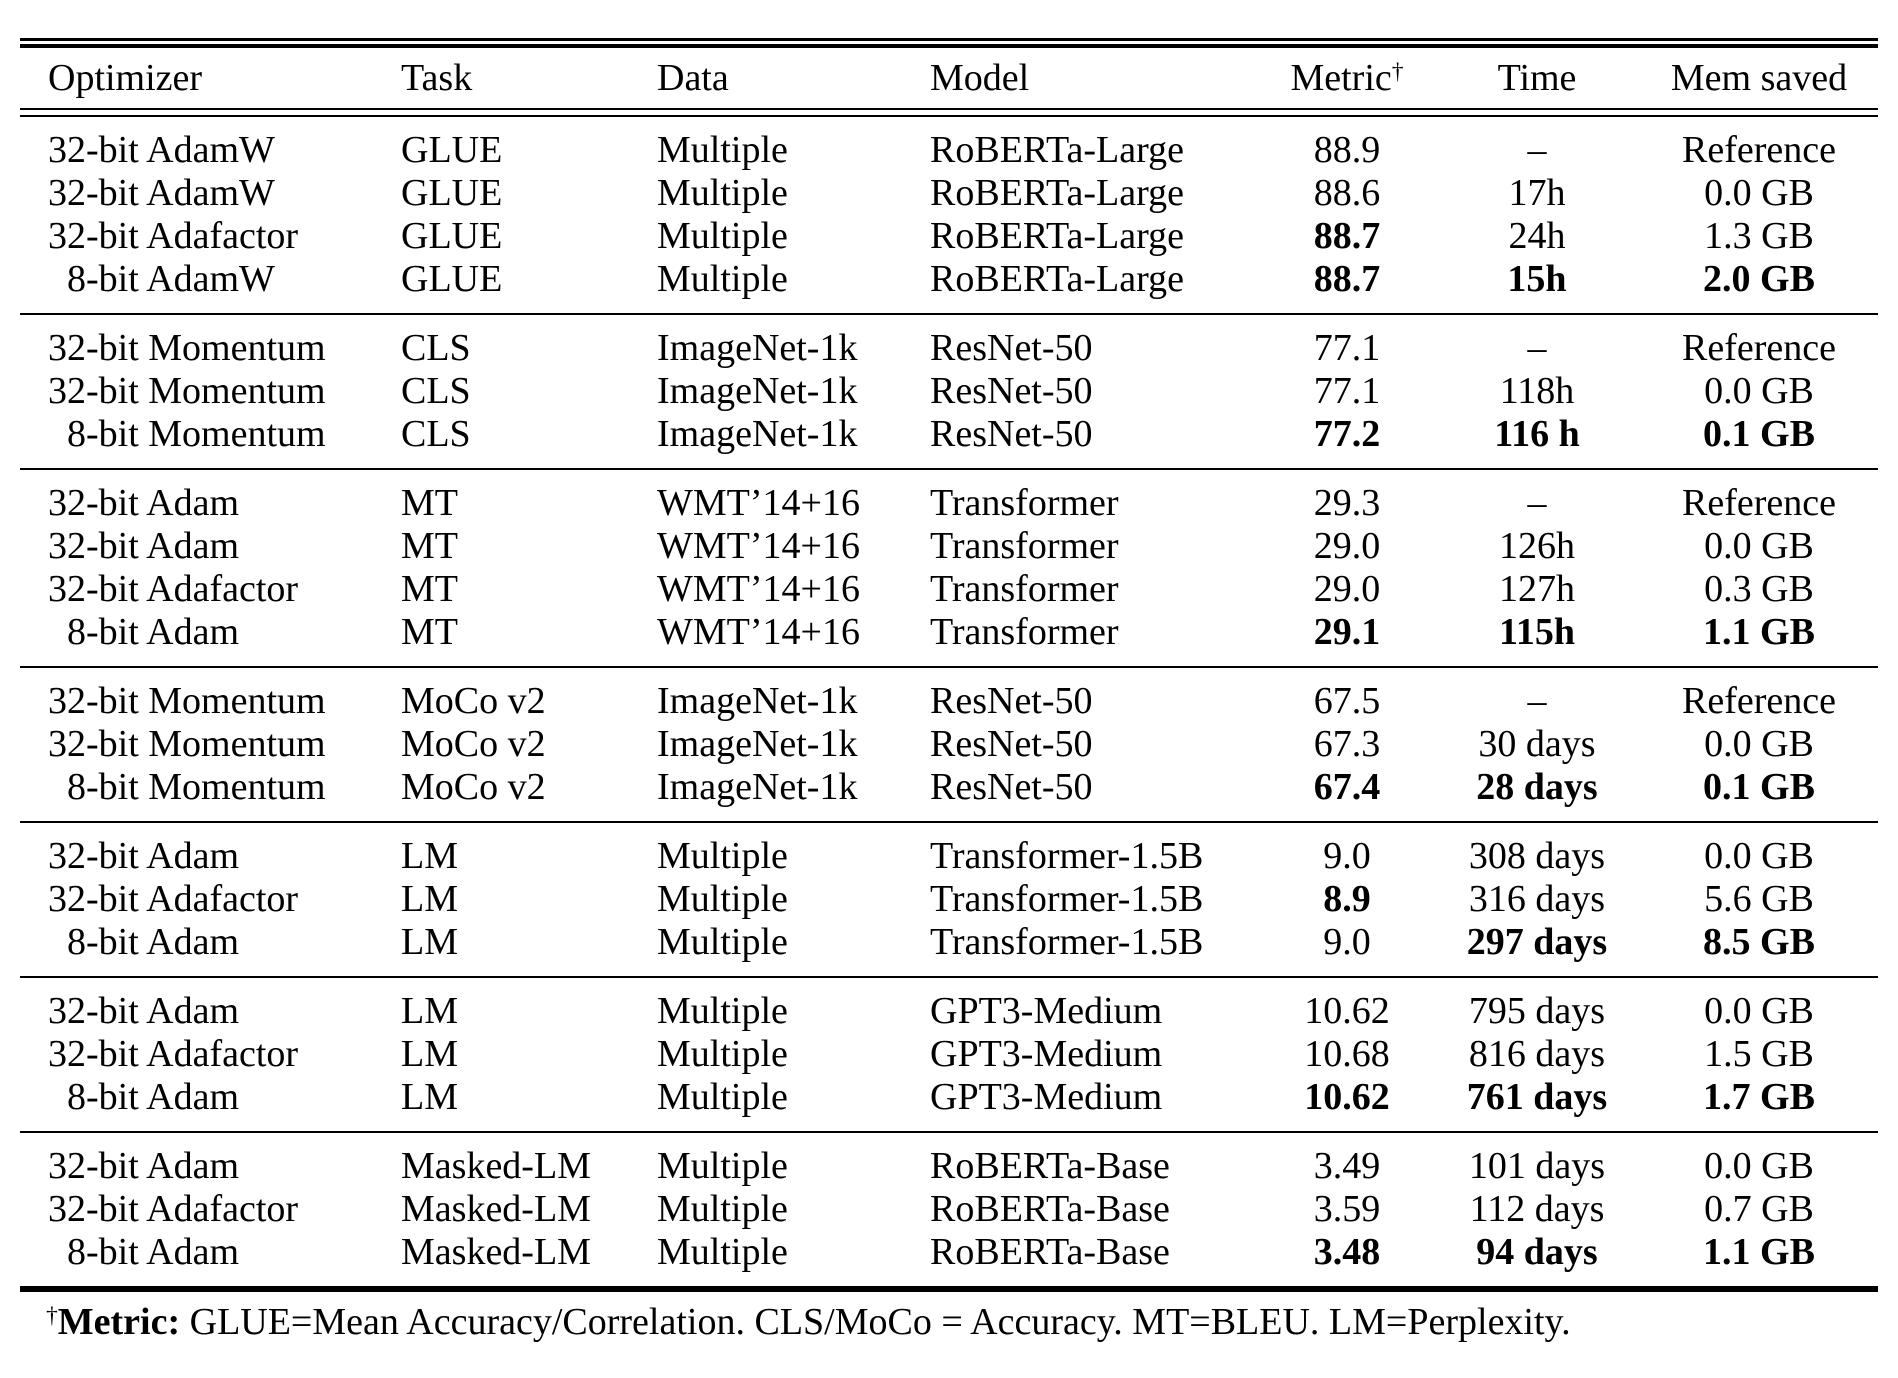  Describe the element at coordinates (949, 1289) in the screenshot. I see `table-bottom-rule` at that location.